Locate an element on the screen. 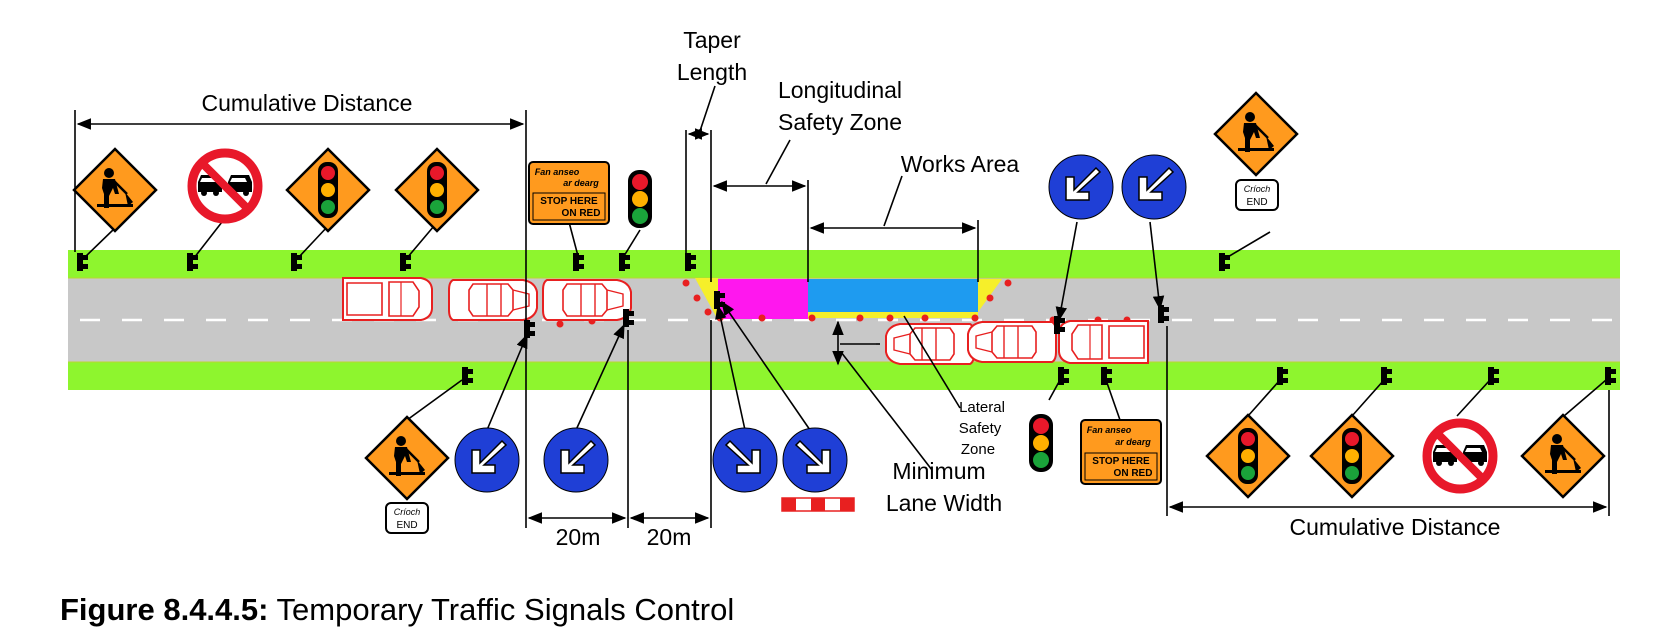 This screenshot has width=1656, height=638. end-plate-english-bottom: END is located at coordinates (406, 525).